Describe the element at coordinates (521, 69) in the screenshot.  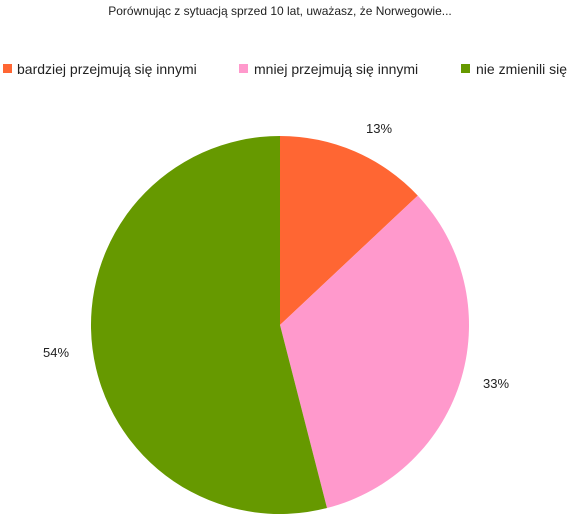
I see `legend-label: nie zmienili się` at that location.